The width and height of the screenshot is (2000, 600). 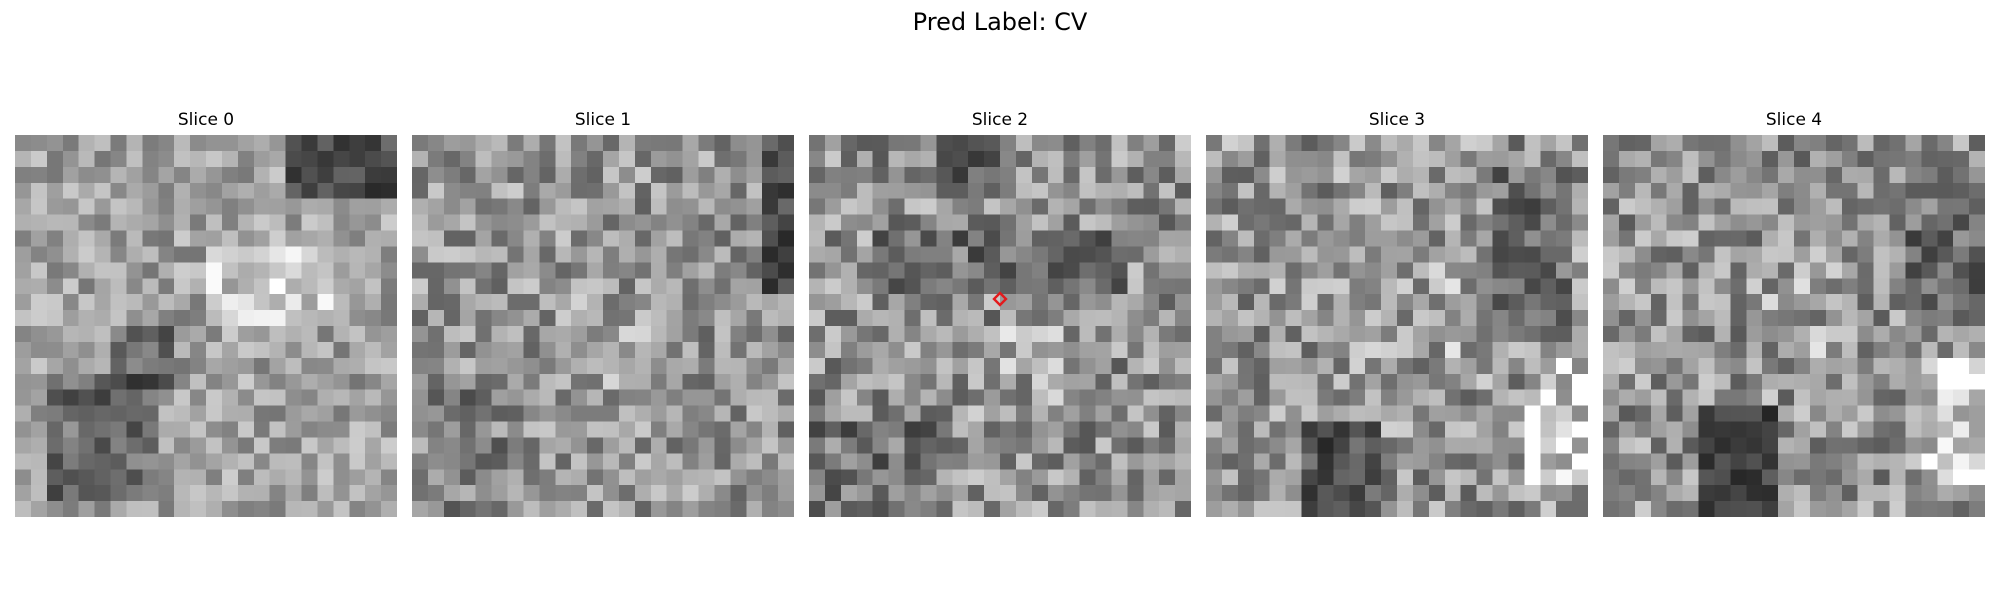 What do you see at coordinates (206, 120) in the screenshot?
I see `slice-title-0: Slice 0` at bounding box center [206, 120].